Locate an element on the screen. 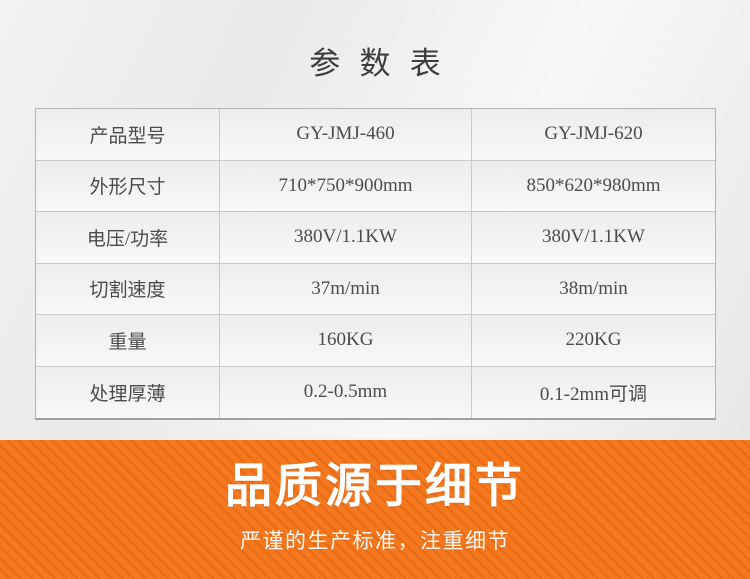 This screenshot has width=750, height=579. spec-value-cell: 38m/min is located at coordinates (593, 289).